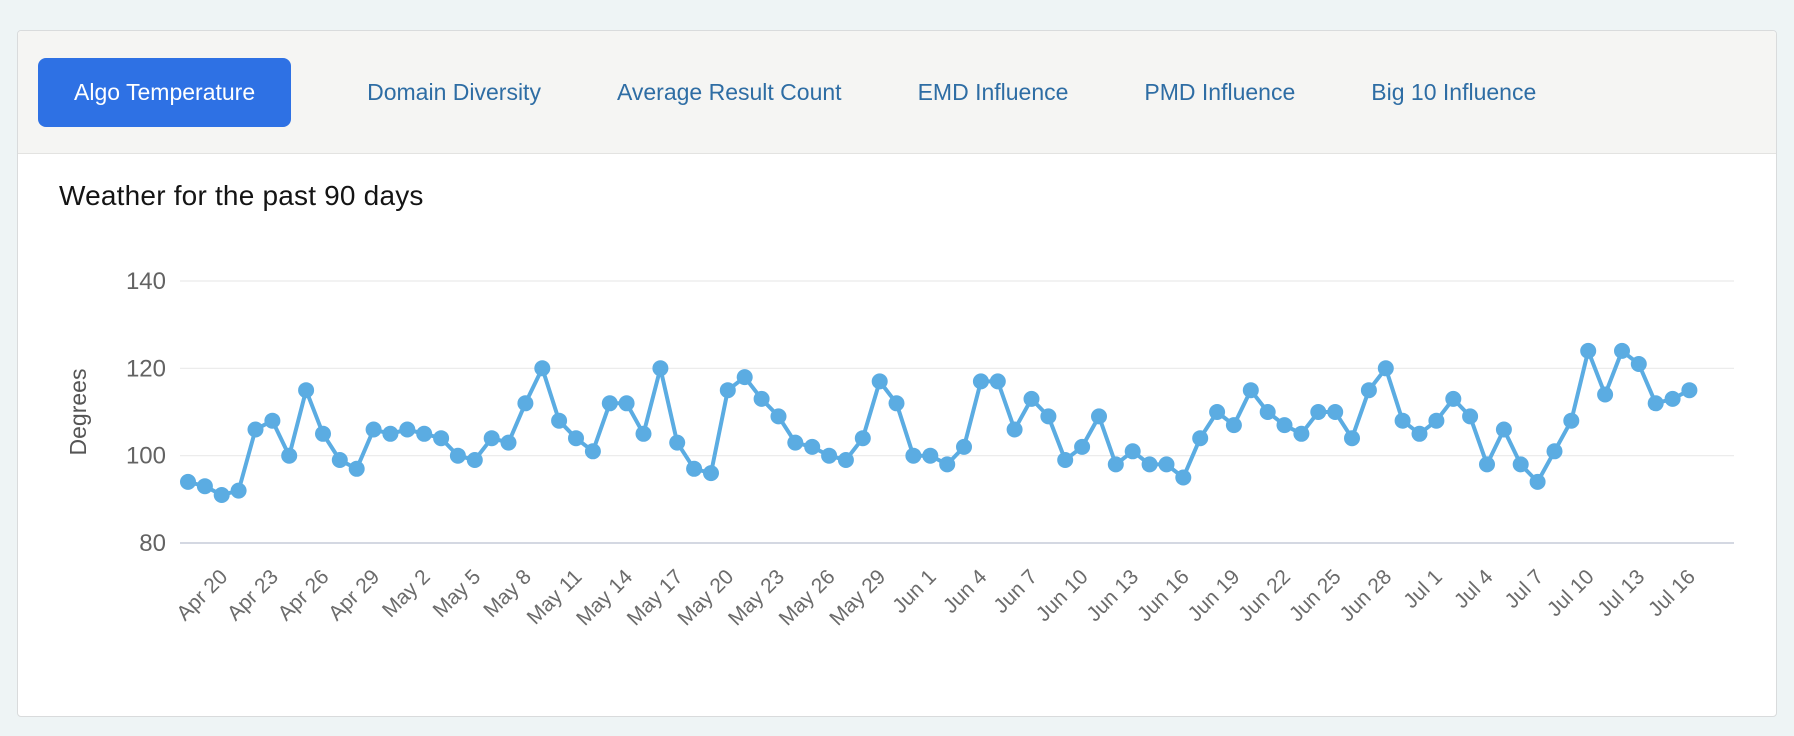  What do you see at coordinates (165, 92) in the screenshot?
I see `tab-algo-temperature: Algo Temperature` at bounding box center [165, 92].